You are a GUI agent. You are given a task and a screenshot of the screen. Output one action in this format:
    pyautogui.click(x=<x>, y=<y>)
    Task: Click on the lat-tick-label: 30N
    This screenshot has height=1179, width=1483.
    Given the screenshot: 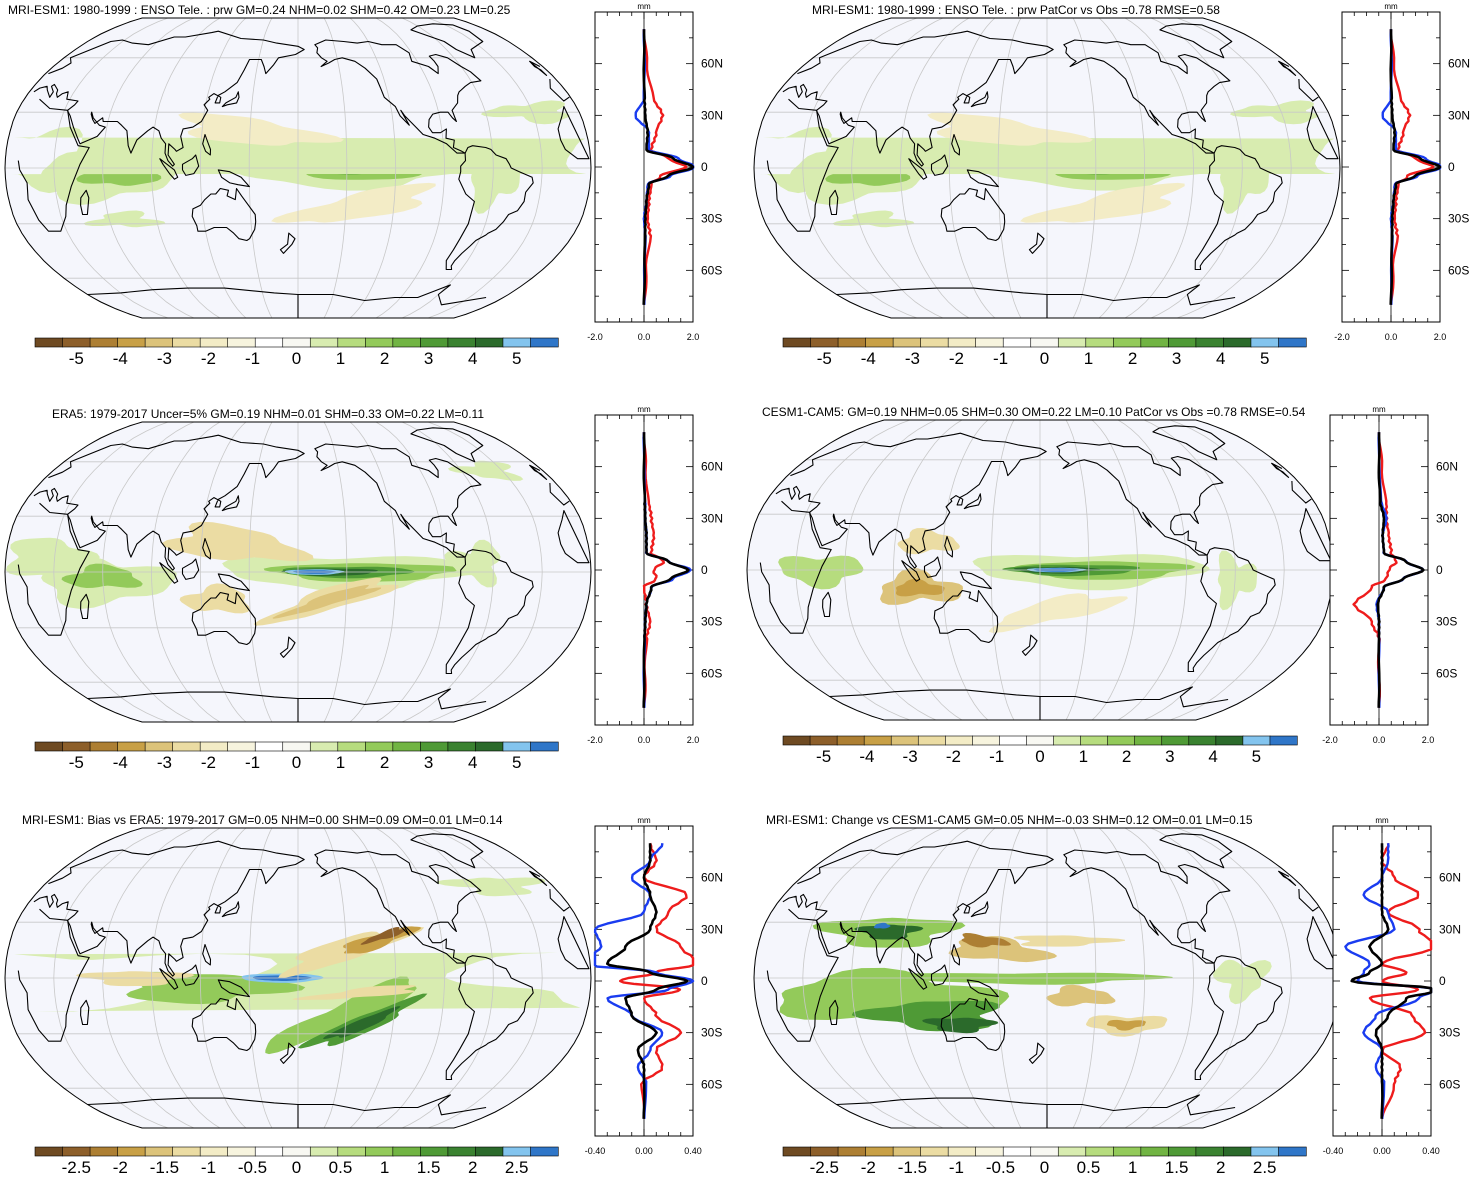 What is the action you would take?
    pyautogui.click(x=712, y=929)
    